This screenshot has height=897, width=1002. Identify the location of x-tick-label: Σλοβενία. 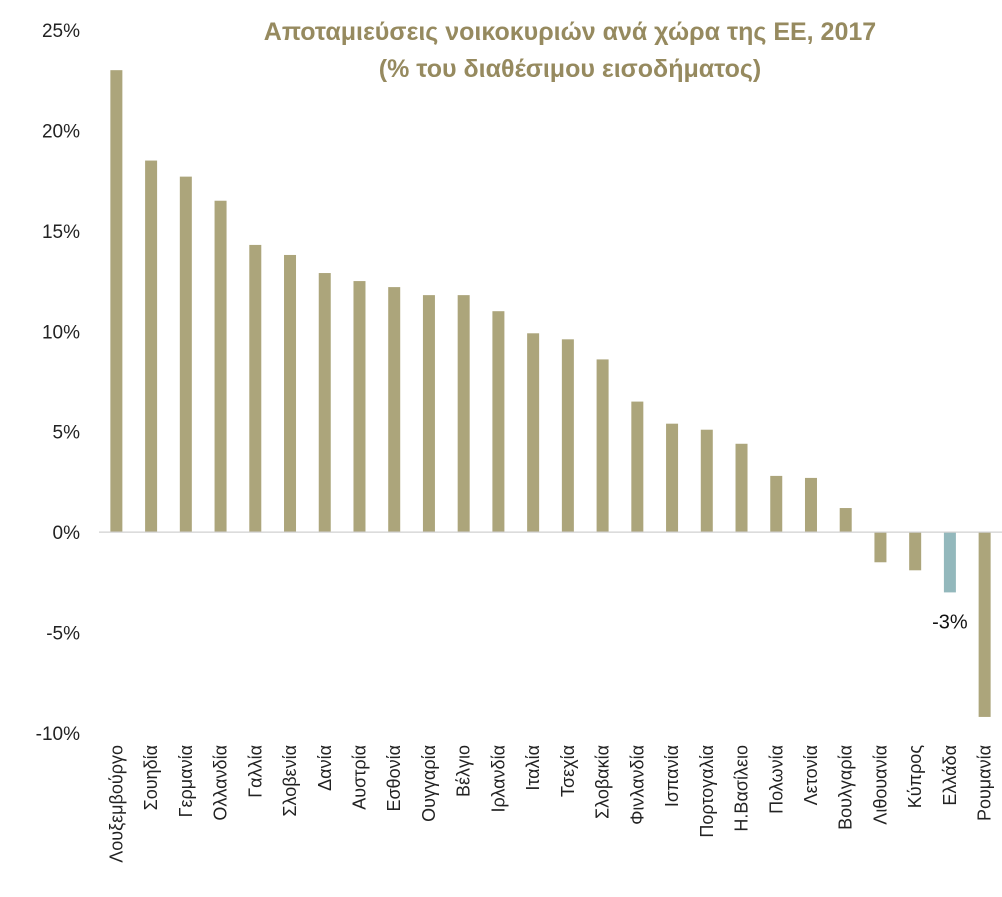
(290, 781).